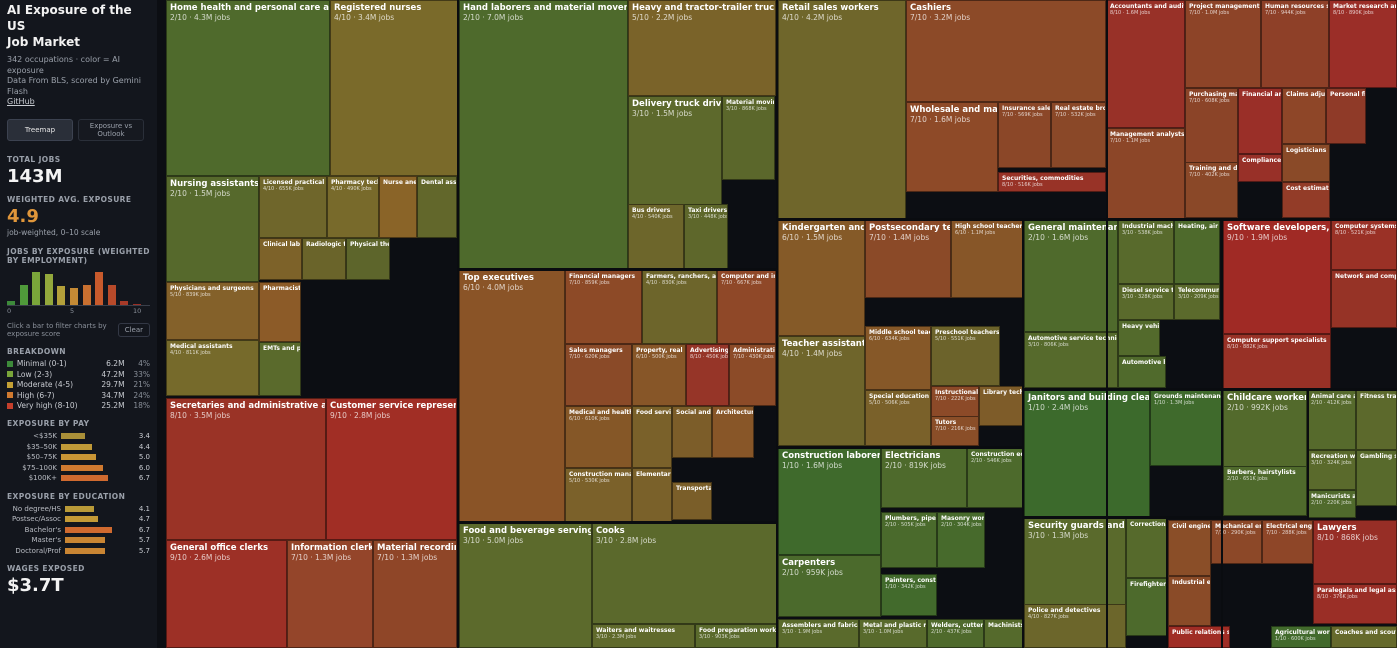 The image size is (1397, 648). I want to click on tile-elementary: Elementary, so click(652, 495).